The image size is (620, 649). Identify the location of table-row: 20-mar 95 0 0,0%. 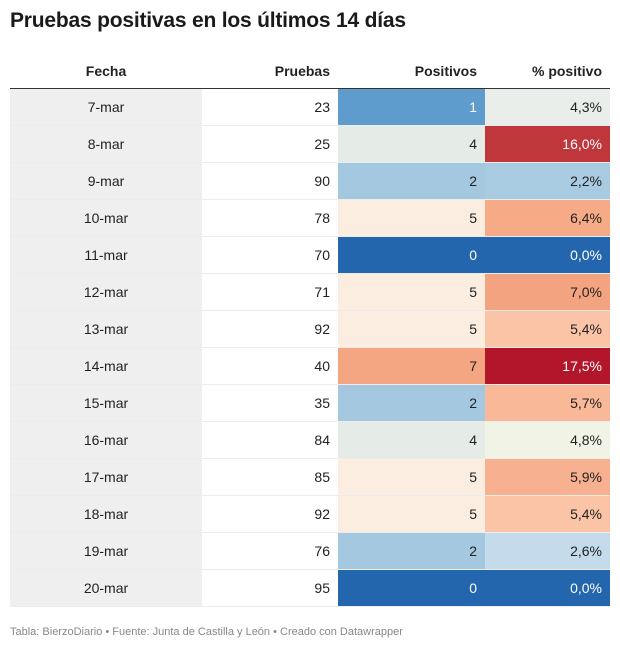
(310, 588).